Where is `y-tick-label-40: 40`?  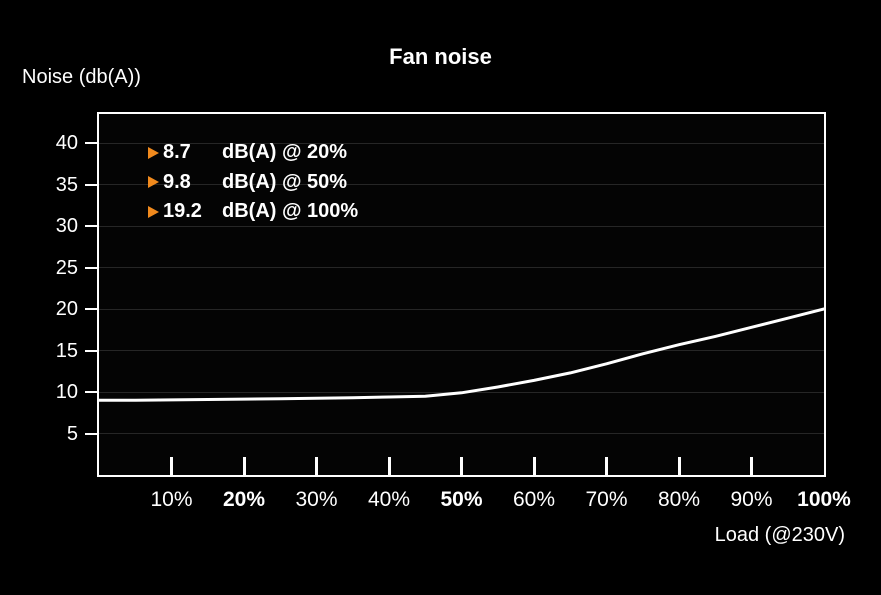
y-tick-label-40: 40 is located at coordinates (66, 143).